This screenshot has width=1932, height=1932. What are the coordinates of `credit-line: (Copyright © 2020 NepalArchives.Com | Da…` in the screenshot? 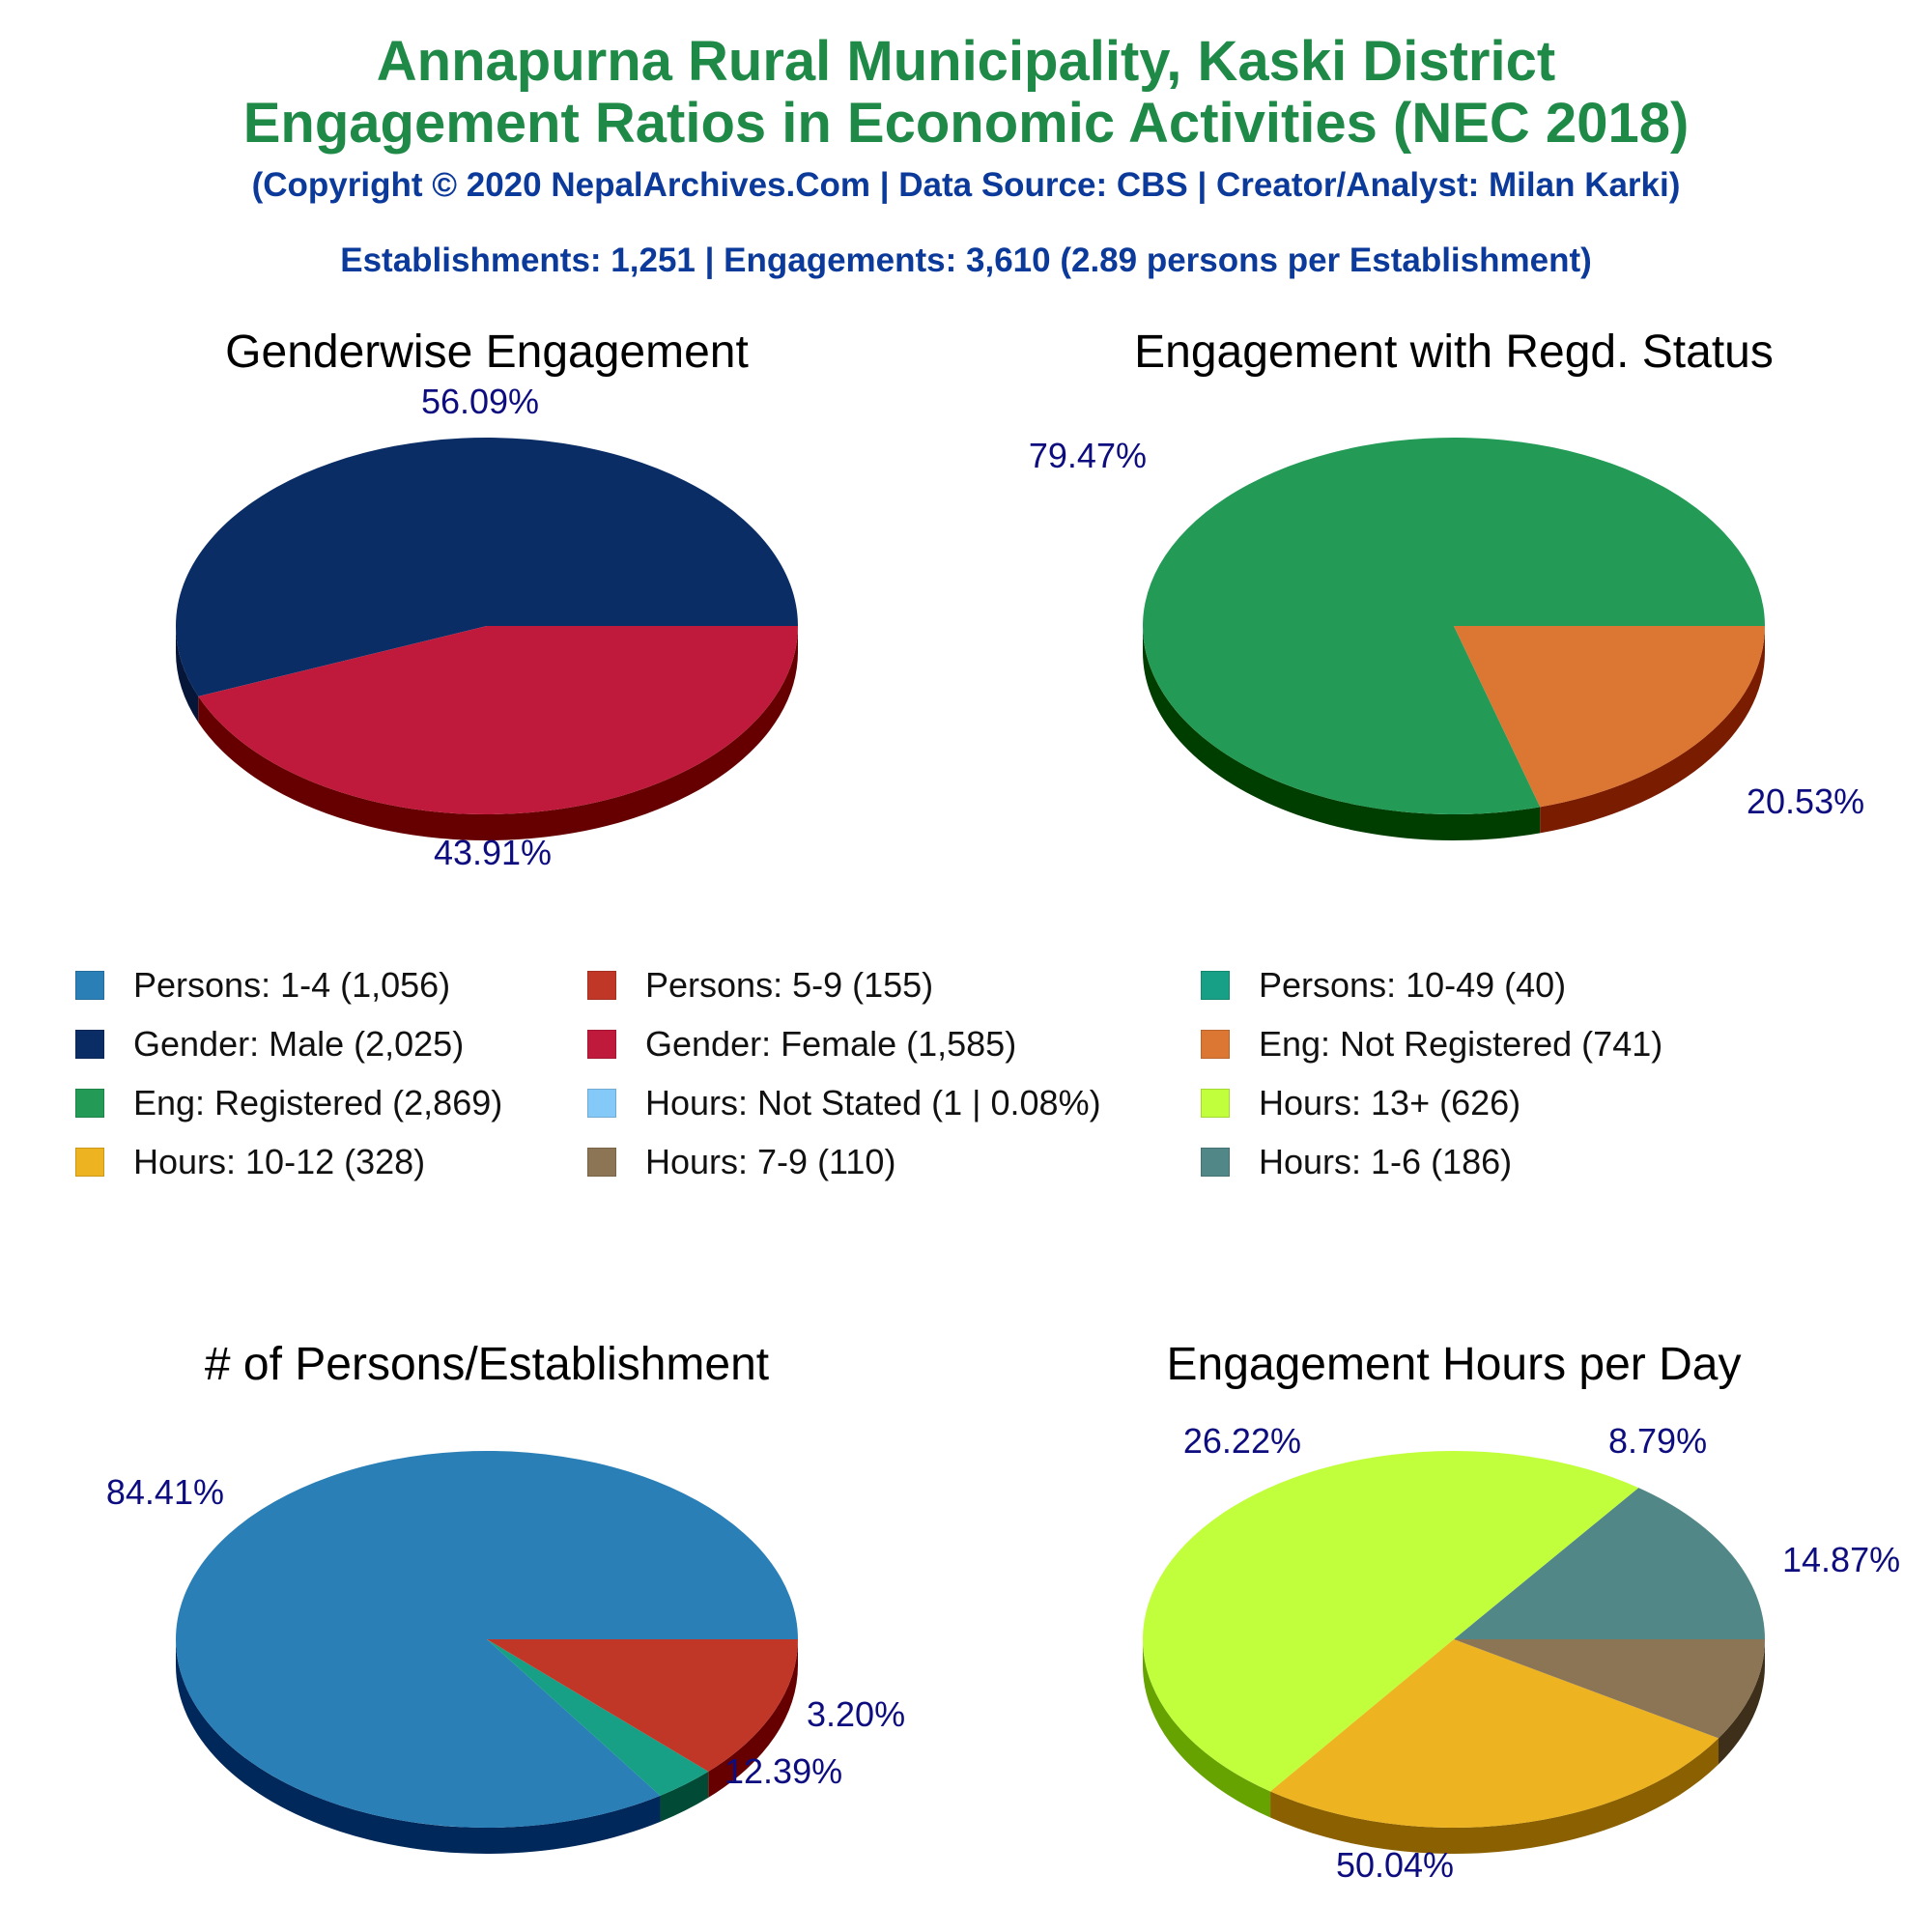 It's located at (966, 185).